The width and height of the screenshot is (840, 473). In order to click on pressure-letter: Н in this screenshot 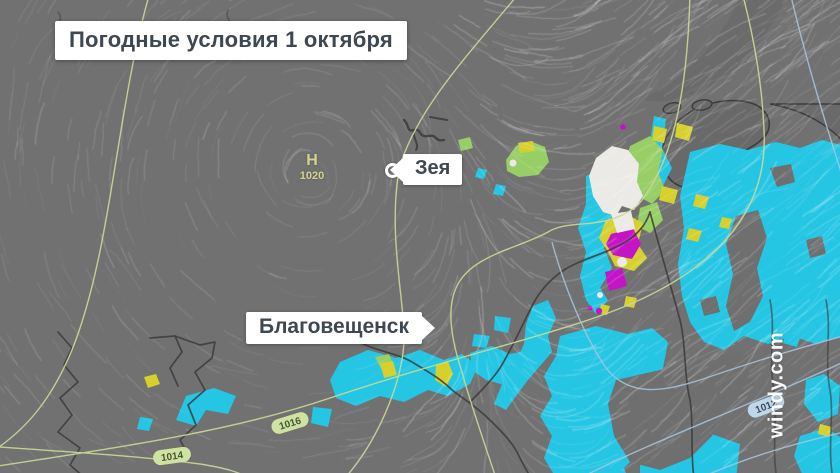, I will do `click(312, 160)`.